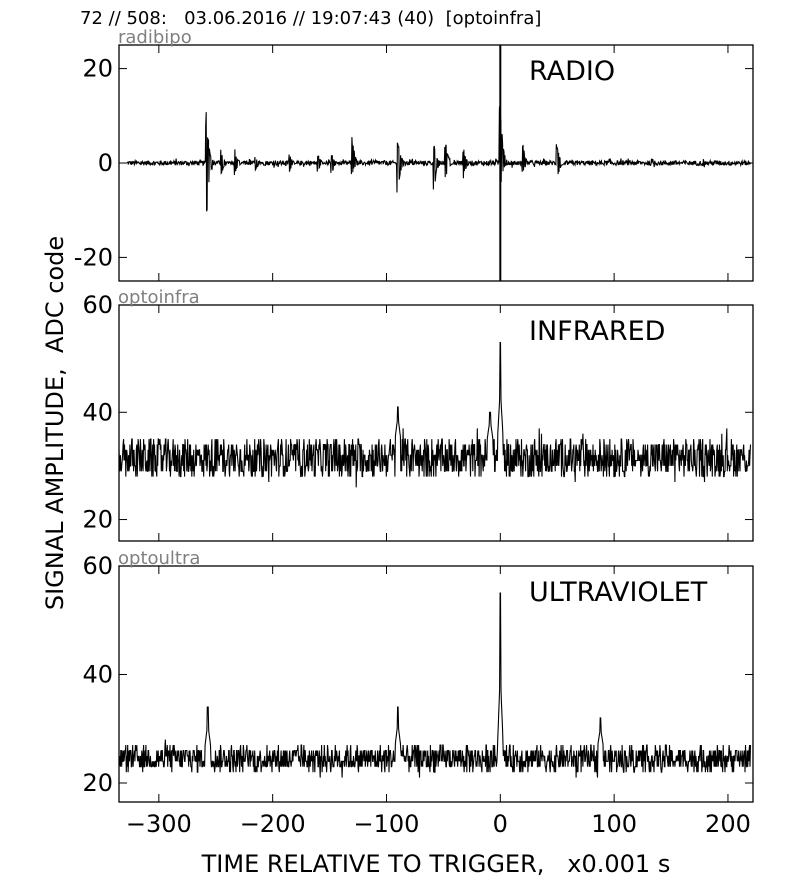 Image resolution: width=792 pixels, height=882 pixels. Describe the element at coordinates (572, 71) in the screenshot. I see `panel-title: RADIO` at that location.